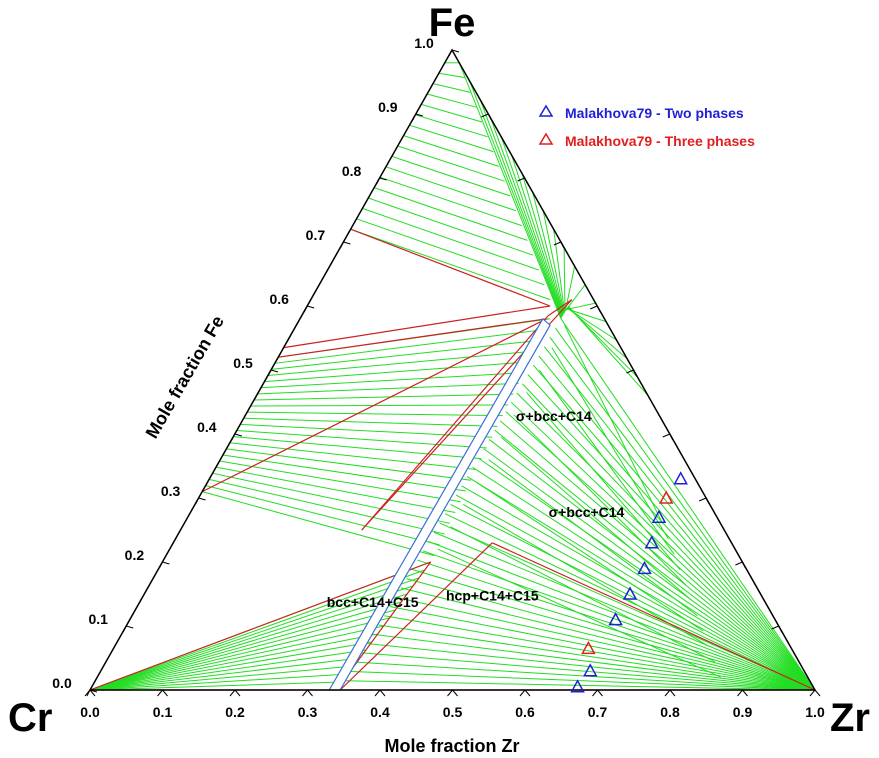  Describe the element at coordinates (279, 299) in the screenshot. I see `tick-label-fe: 0.6` at that location.